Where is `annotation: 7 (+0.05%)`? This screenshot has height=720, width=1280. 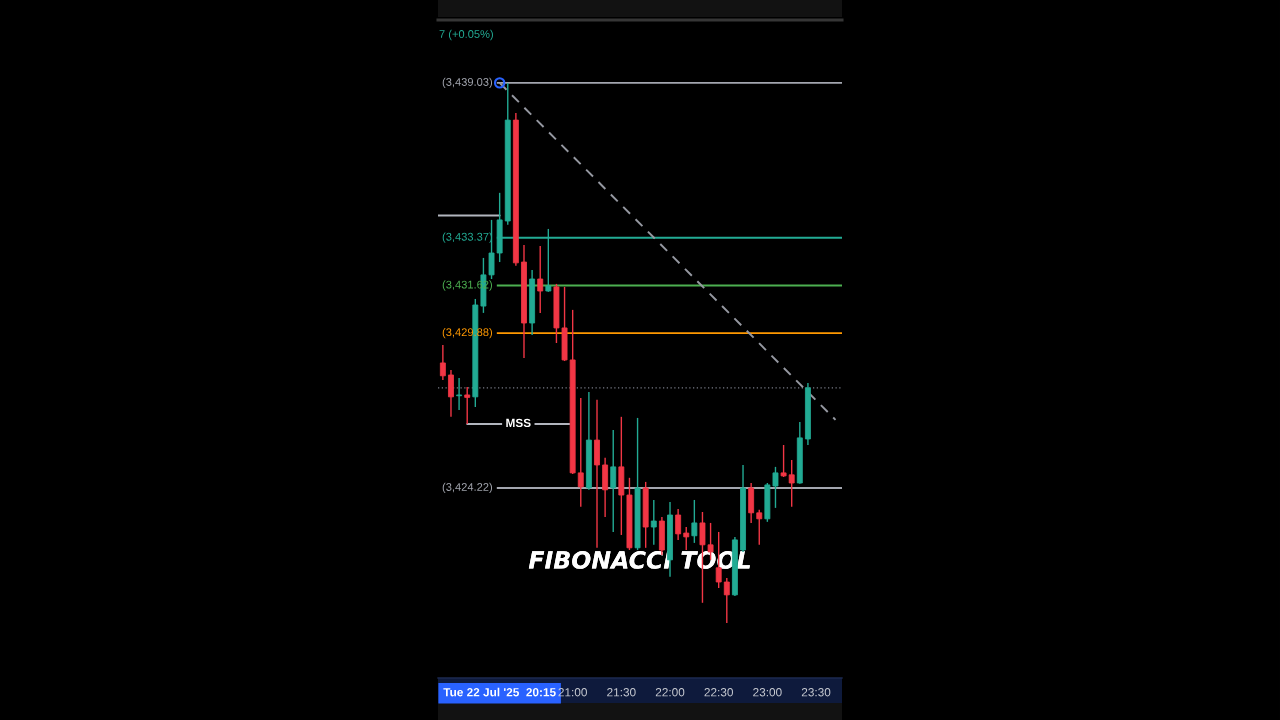 annotation: 7 (+0.05%) is located at coordinates (466, 35).